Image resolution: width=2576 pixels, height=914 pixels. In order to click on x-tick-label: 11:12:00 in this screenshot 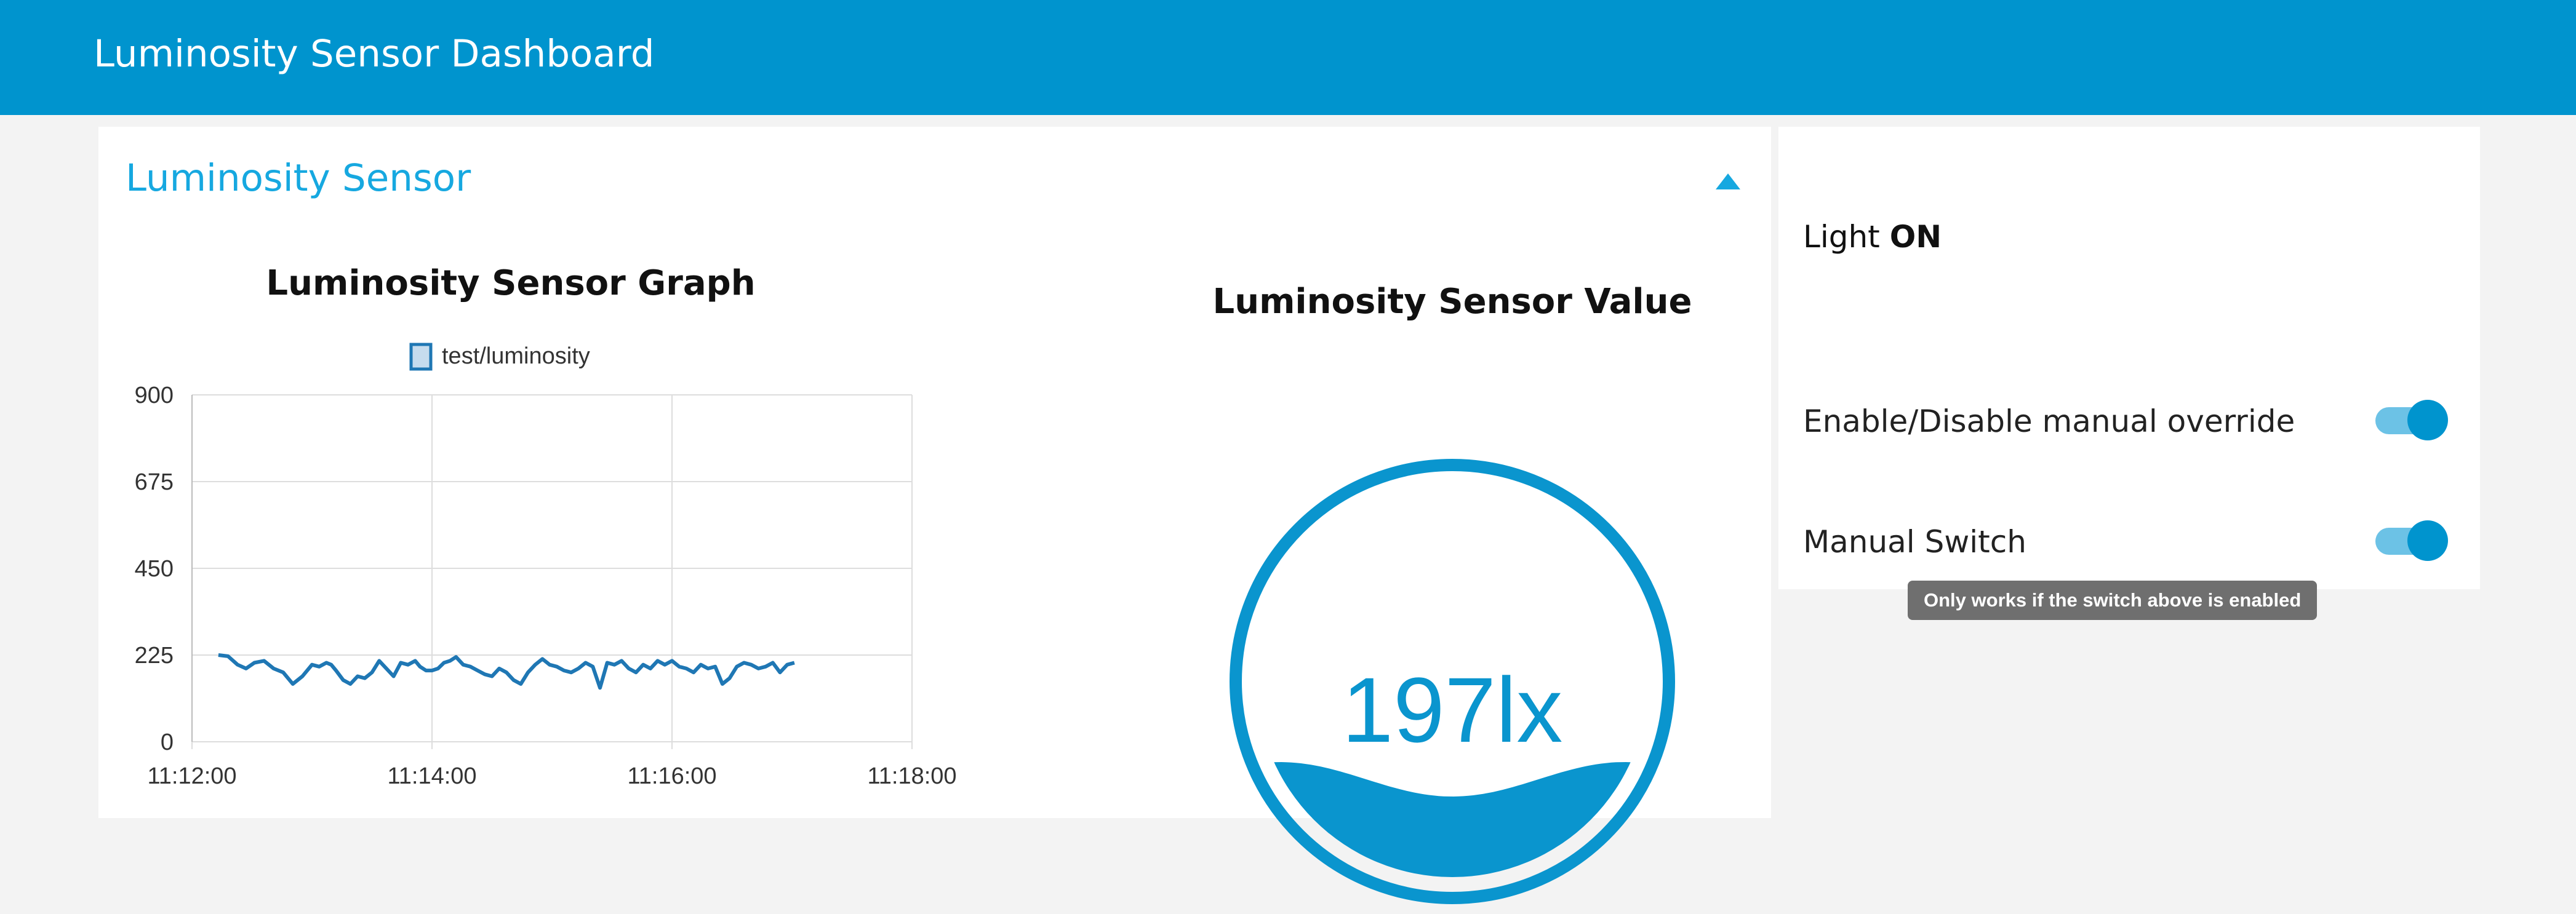, I will do `click(191, 776)`.